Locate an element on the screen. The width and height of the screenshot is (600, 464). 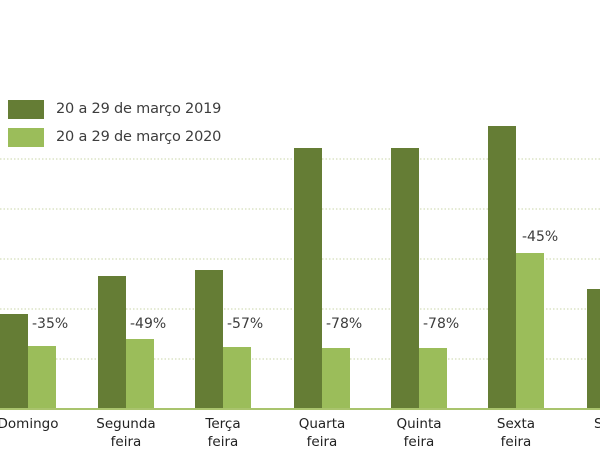
annotation-4: -78% is located at coordinates (441, 324).